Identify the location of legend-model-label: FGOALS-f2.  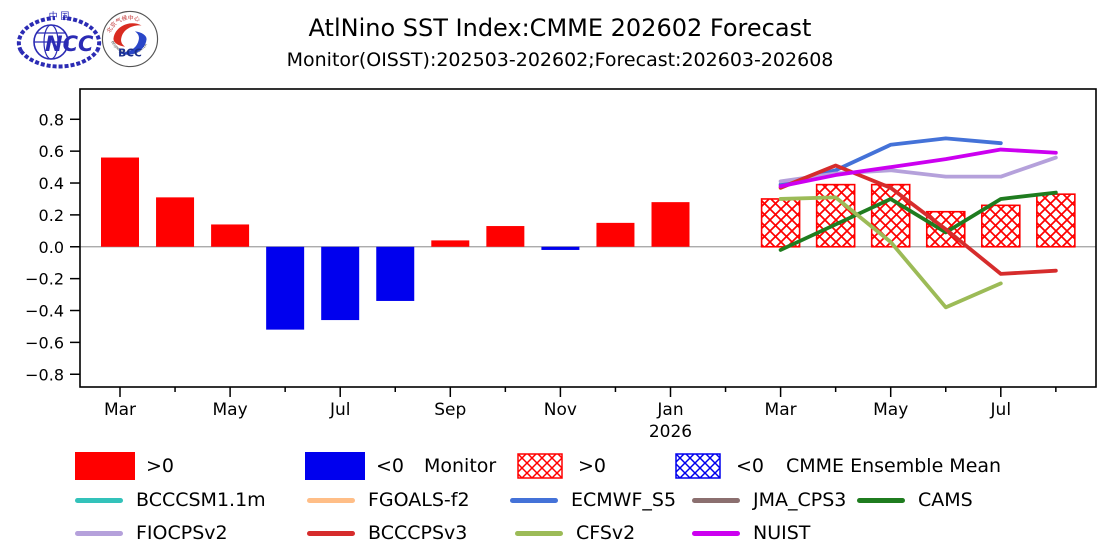
(419, 500).